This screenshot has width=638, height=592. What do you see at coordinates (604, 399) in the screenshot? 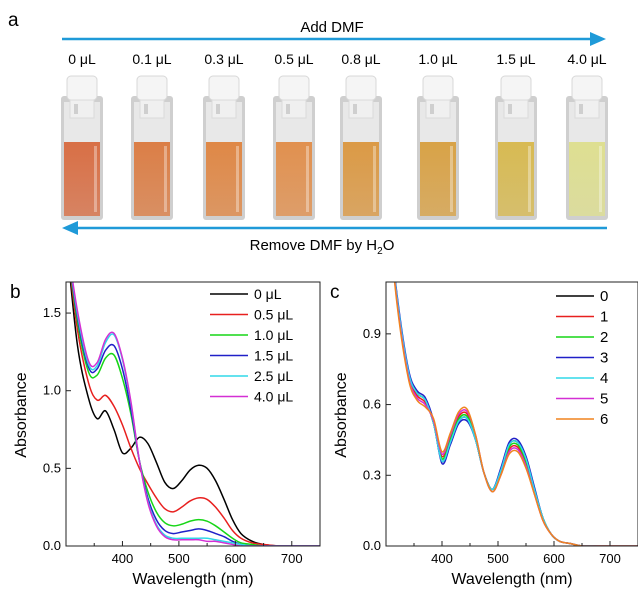
I see `legend-label: 5` at bounding box center [604, 399].